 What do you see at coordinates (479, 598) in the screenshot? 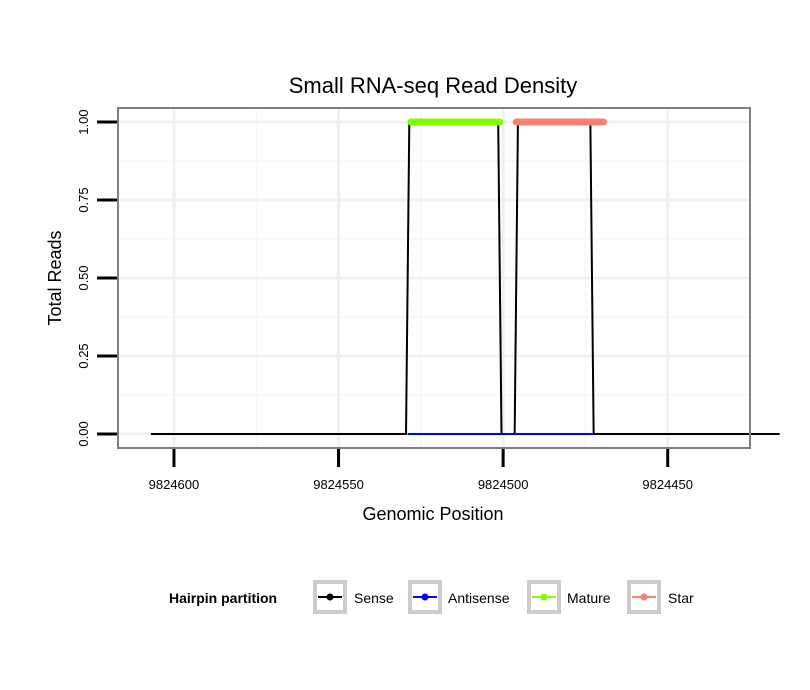
I see `legend-label-antisense: Antisense` at bounding box center [479, 598].